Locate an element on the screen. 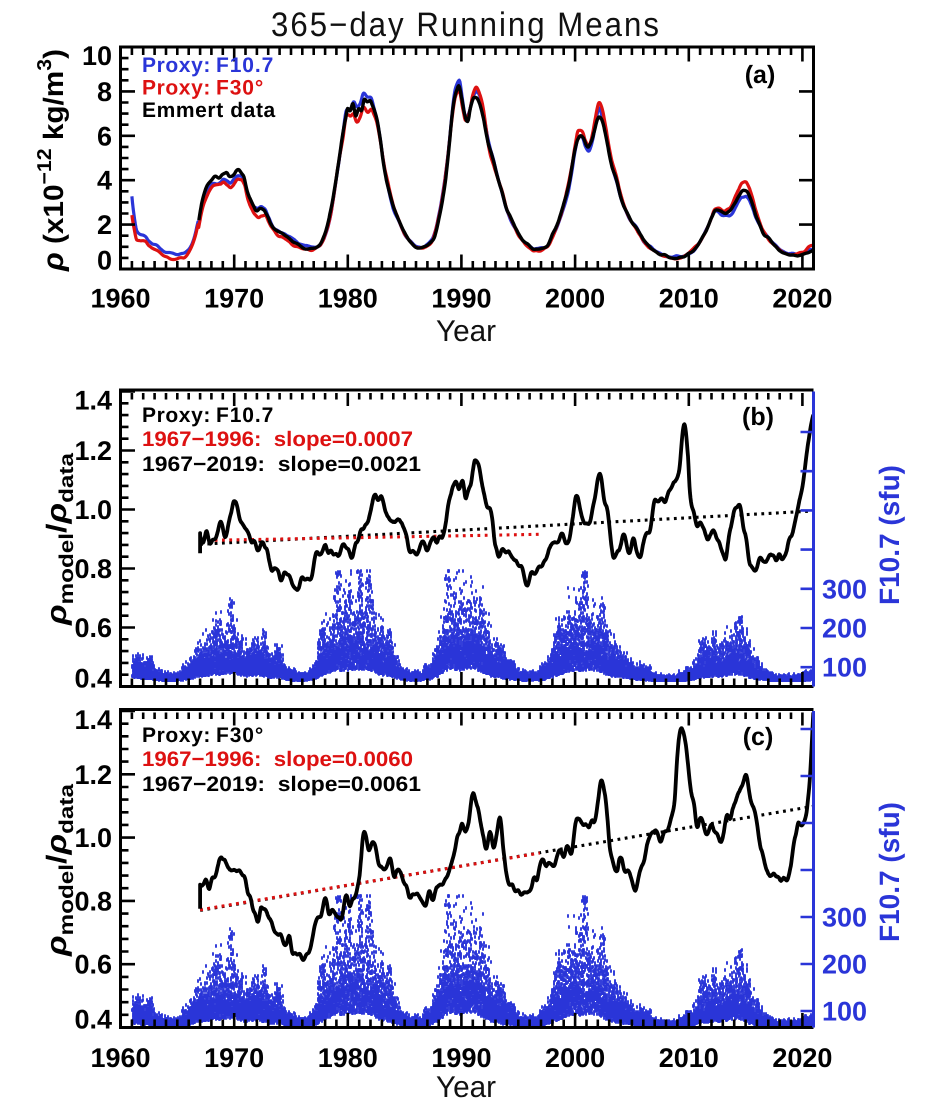 The width and height of the screenshot is (926, 1103). svg-text: 0 is located at coordinates (104, 261).